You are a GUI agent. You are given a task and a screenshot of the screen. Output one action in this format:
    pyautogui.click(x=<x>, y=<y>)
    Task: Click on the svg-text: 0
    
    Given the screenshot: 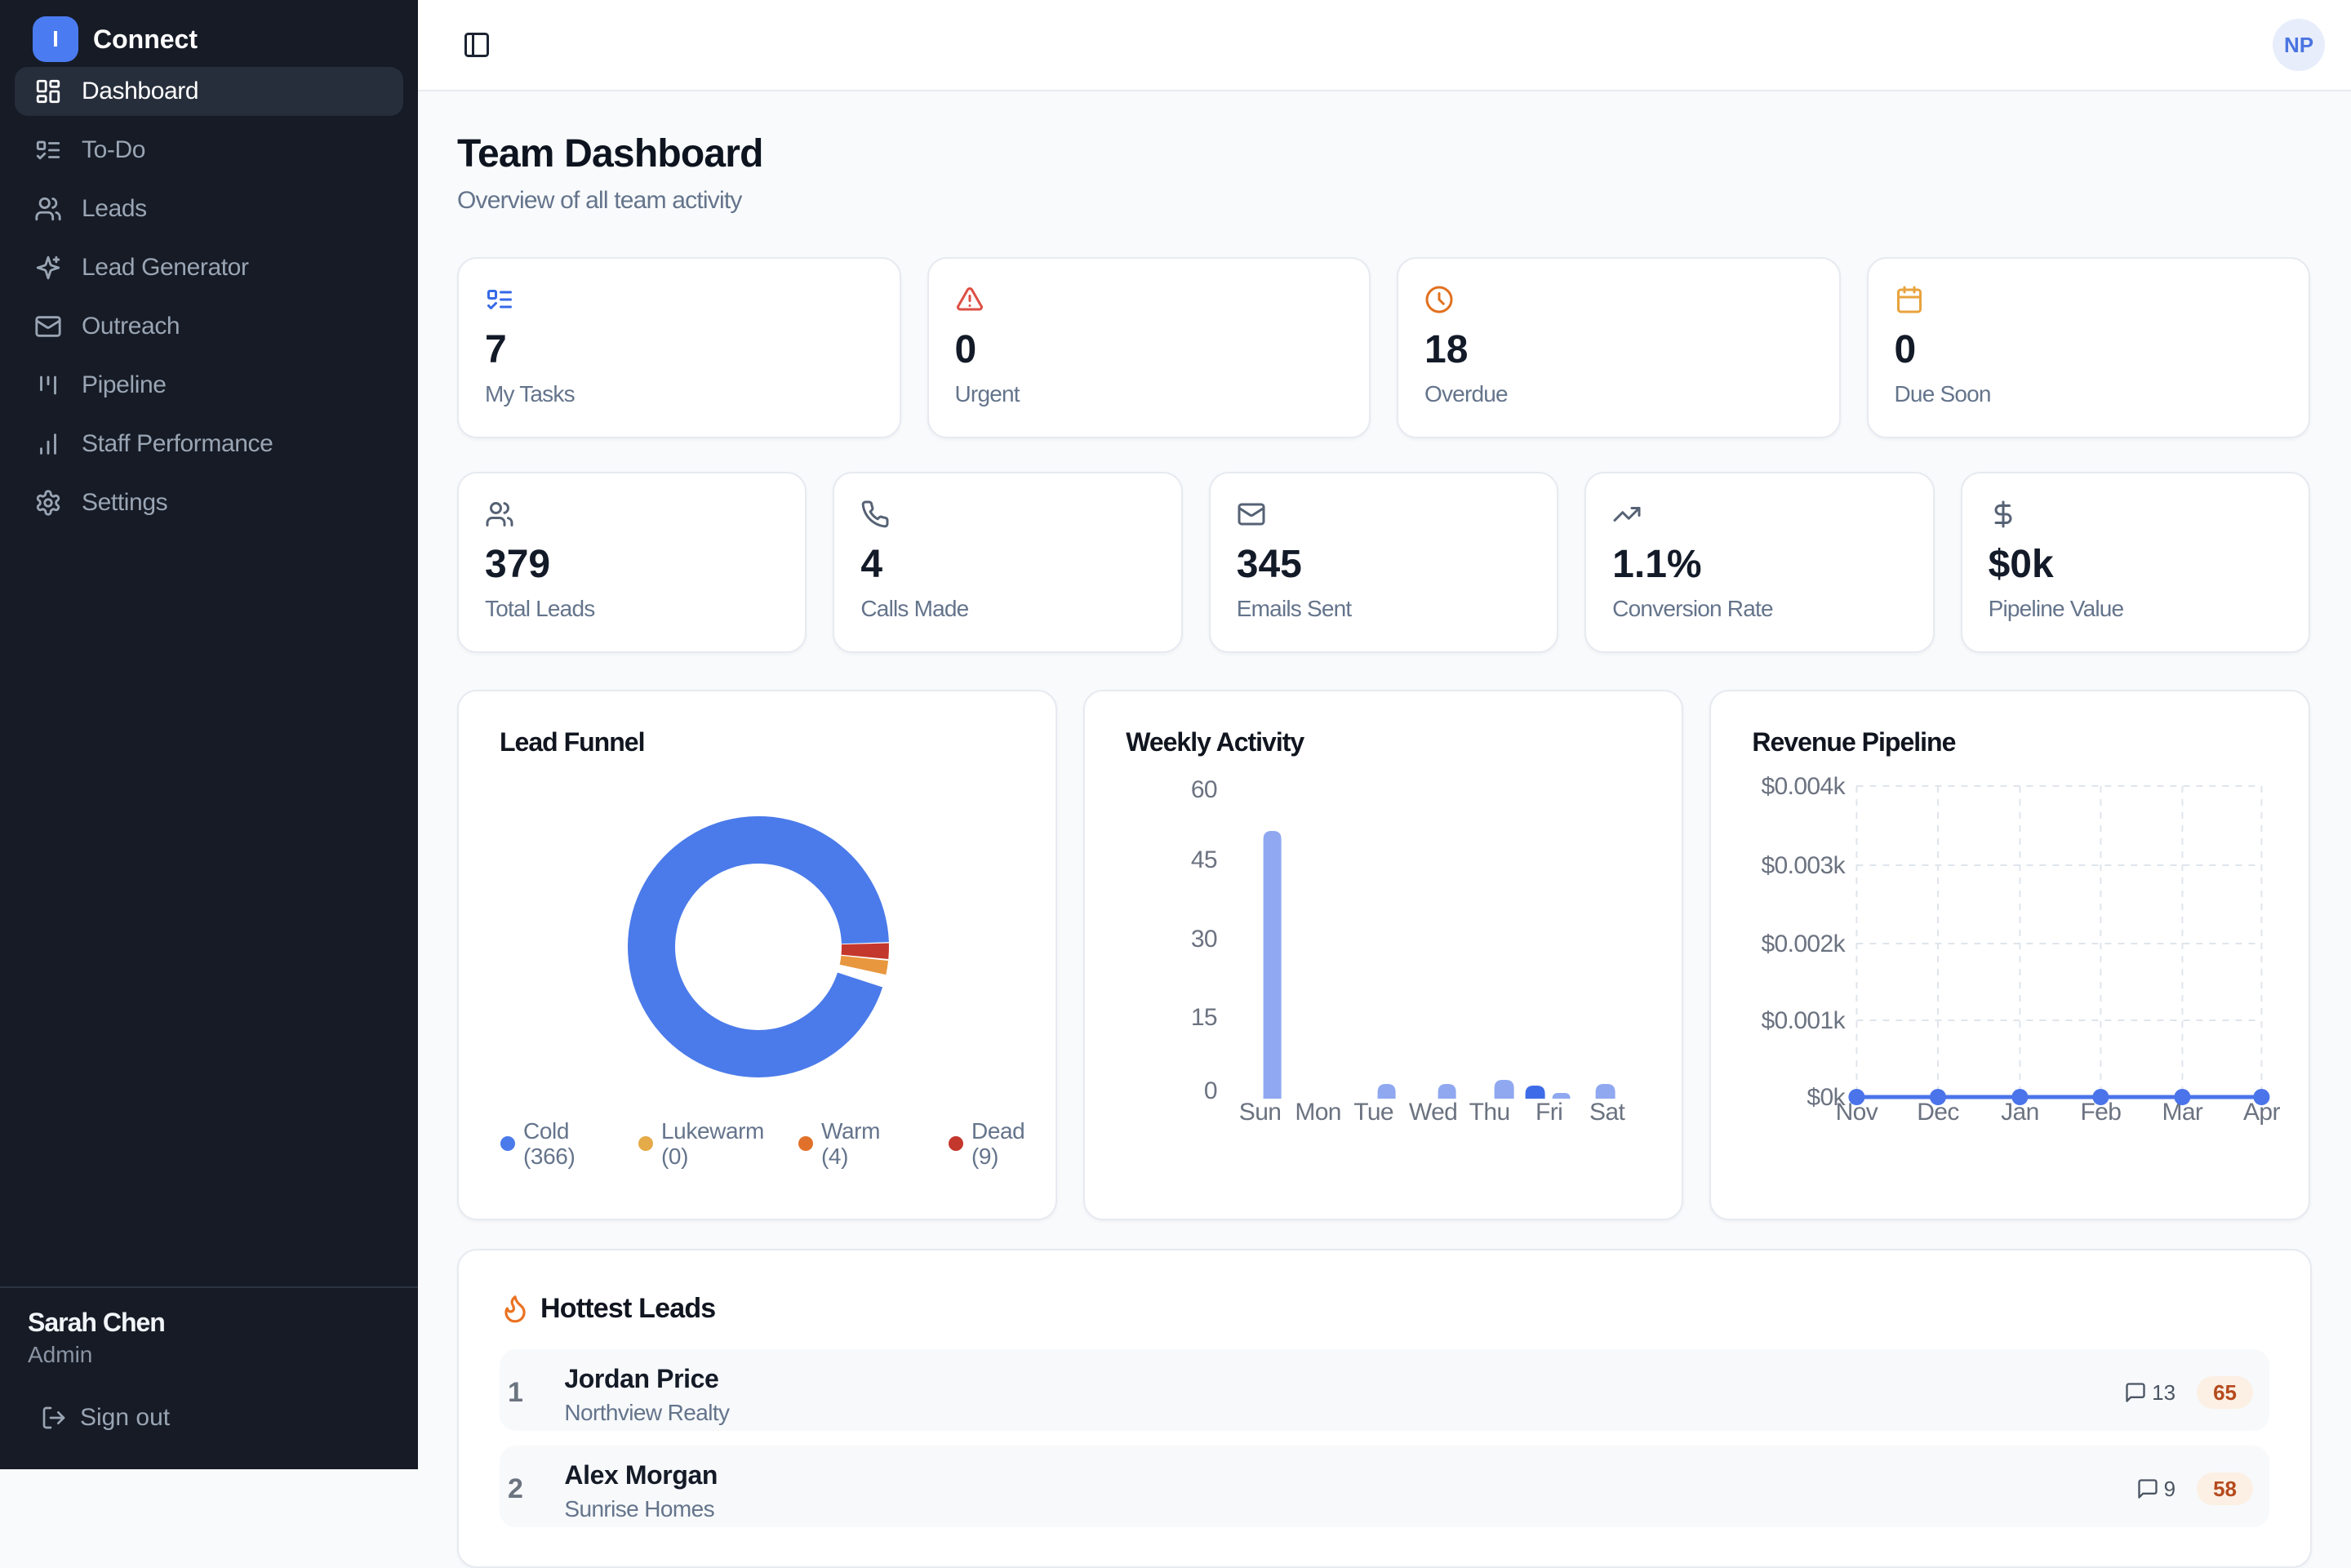 What is the action you would take?
    pyautogui.click(x=1210, y=1090)
    